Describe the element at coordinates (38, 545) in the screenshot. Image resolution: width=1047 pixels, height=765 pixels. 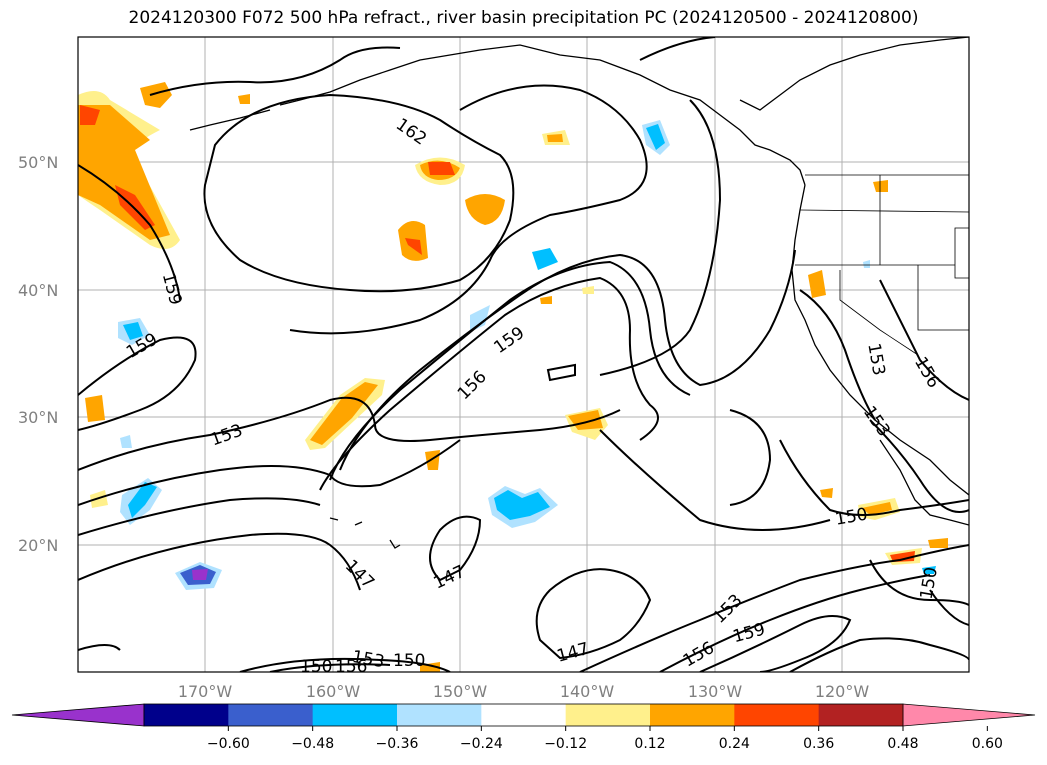
I see `lat-label: 20°N` at that location.